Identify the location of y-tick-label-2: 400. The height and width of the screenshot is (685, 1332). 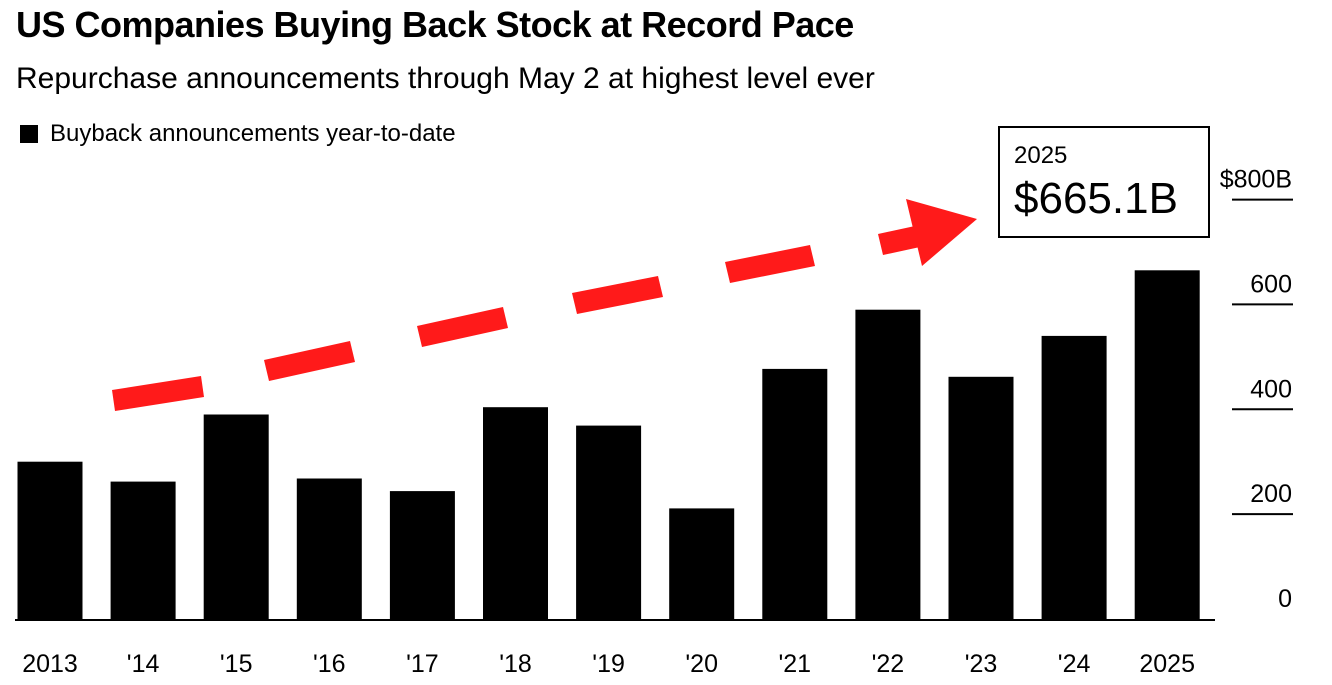
(1271, 389).